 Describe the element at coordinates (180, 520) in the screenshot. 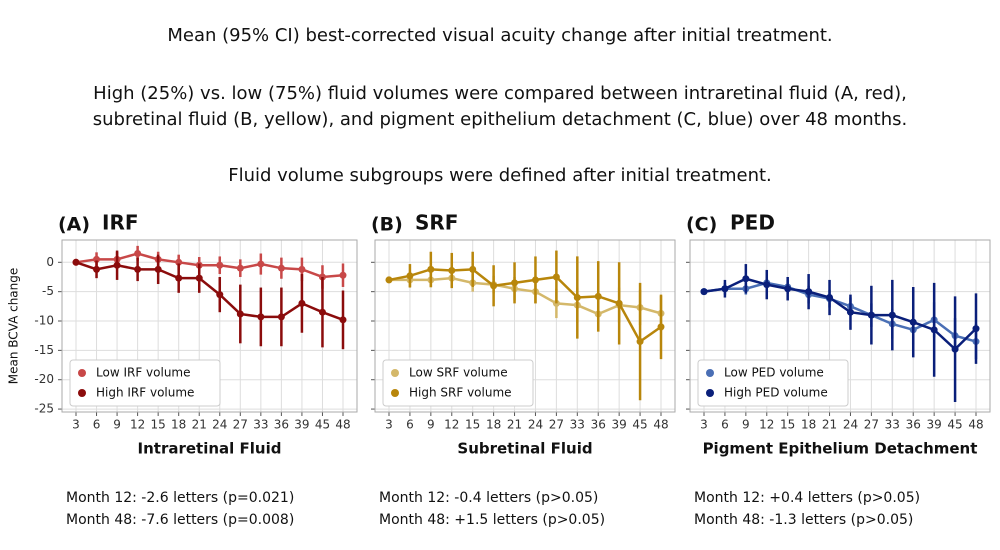

I see `footnote: Month 48: -7.6 letters (p=0.008)` at that location.